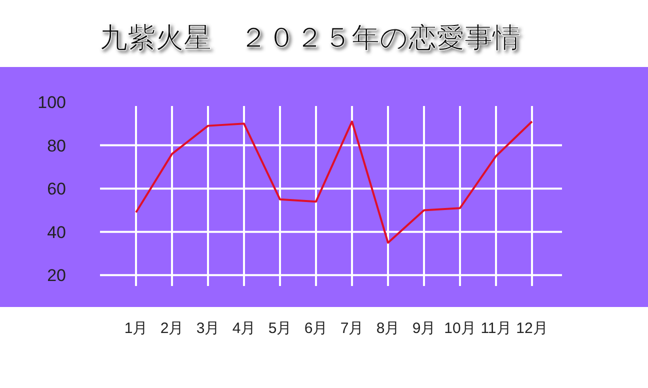 The width and height of the screenshot is (648, 388). Describe the element at coordinates (388, 328) in the screenshot. I see `xtick: 8月` at that location.